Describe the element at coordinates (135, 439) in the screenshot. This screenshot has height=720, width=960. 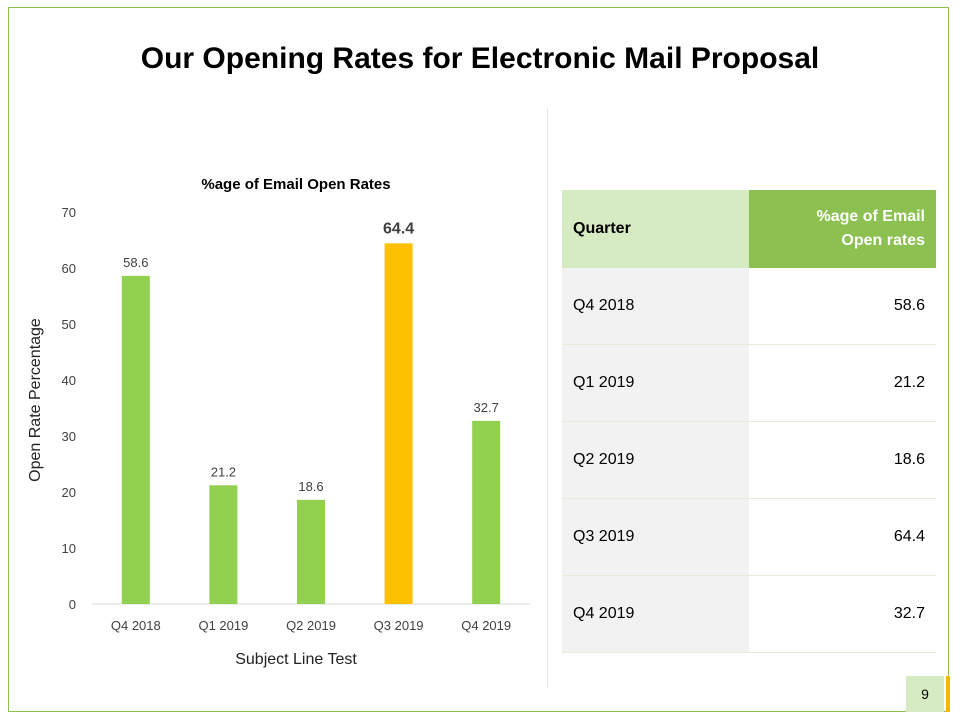
I see `bar-q4-2018` at that location.